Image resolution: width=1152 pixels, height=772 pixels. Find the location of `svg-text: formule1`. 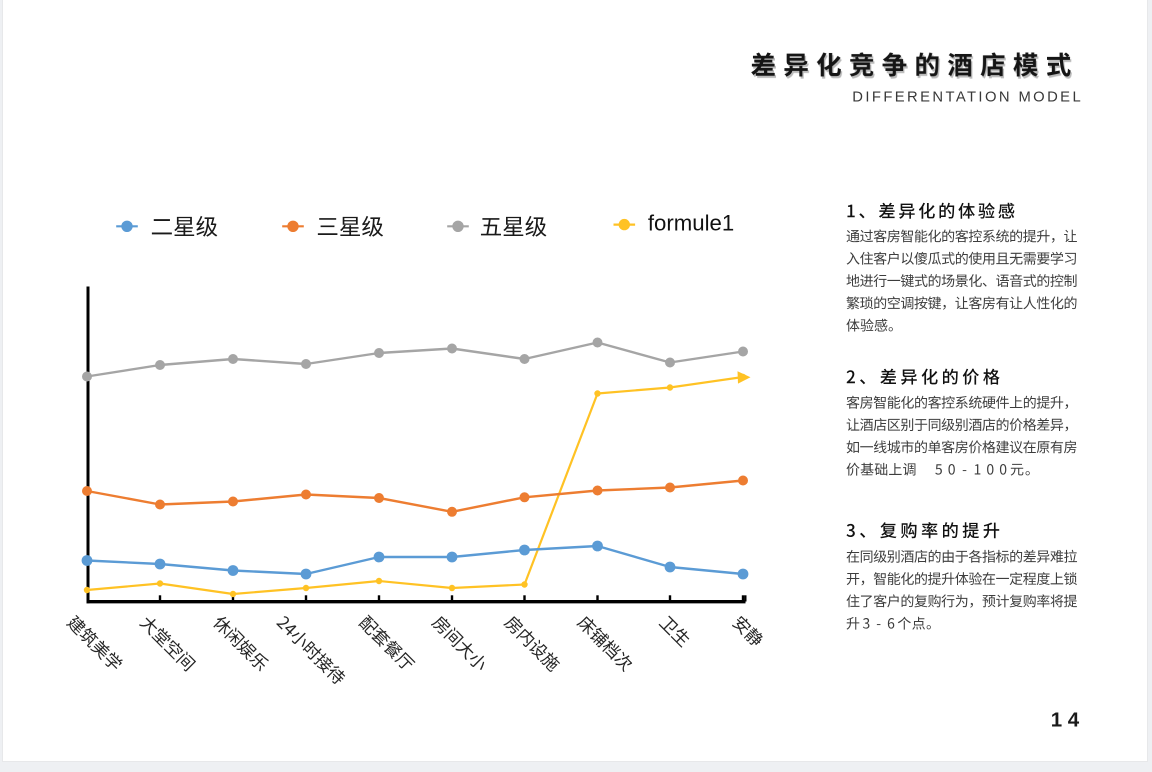

svg-text: formule1 is located at coordinates (691, 223).